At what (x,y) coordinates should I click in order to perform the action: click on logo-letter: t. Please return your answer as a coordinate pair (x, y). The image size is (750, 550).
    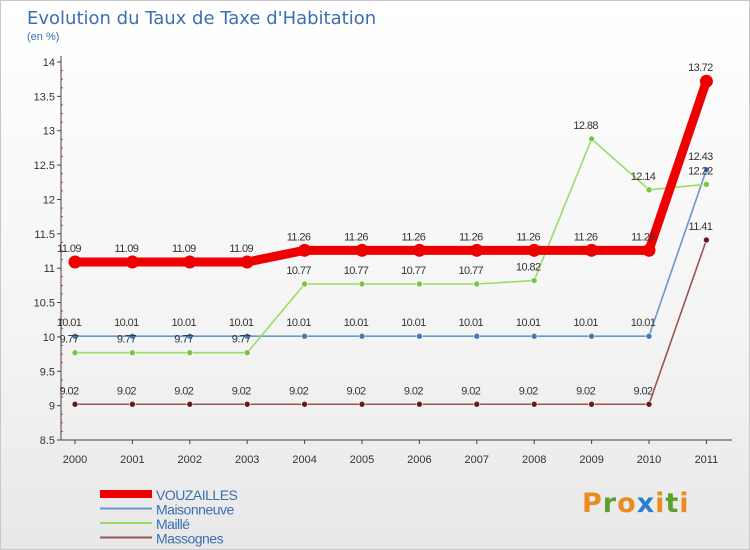
    Looking at the image, I should click on (672, 503).